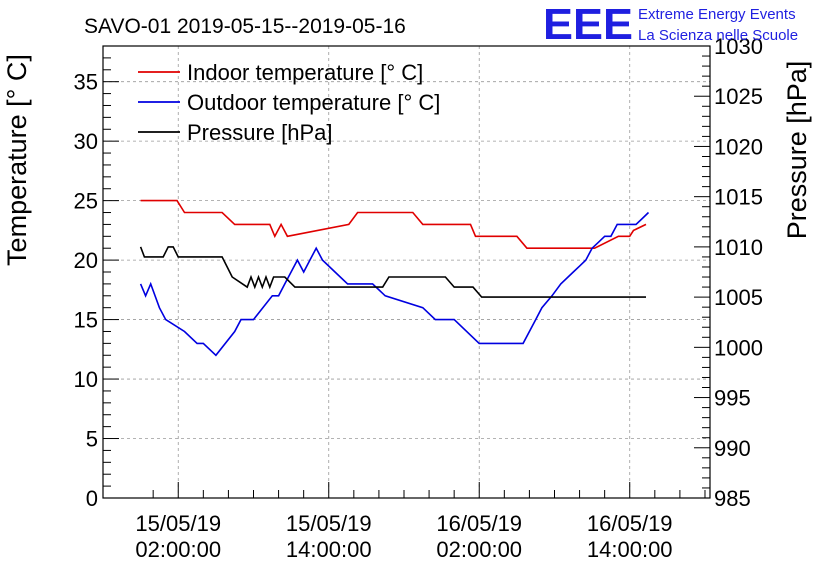 This screenshot has height=572, width=836. What do you see at coordinates (732, 448) in the screenshot?
I see `y-right-tick-label: 990` at bounding box center [732, 448].